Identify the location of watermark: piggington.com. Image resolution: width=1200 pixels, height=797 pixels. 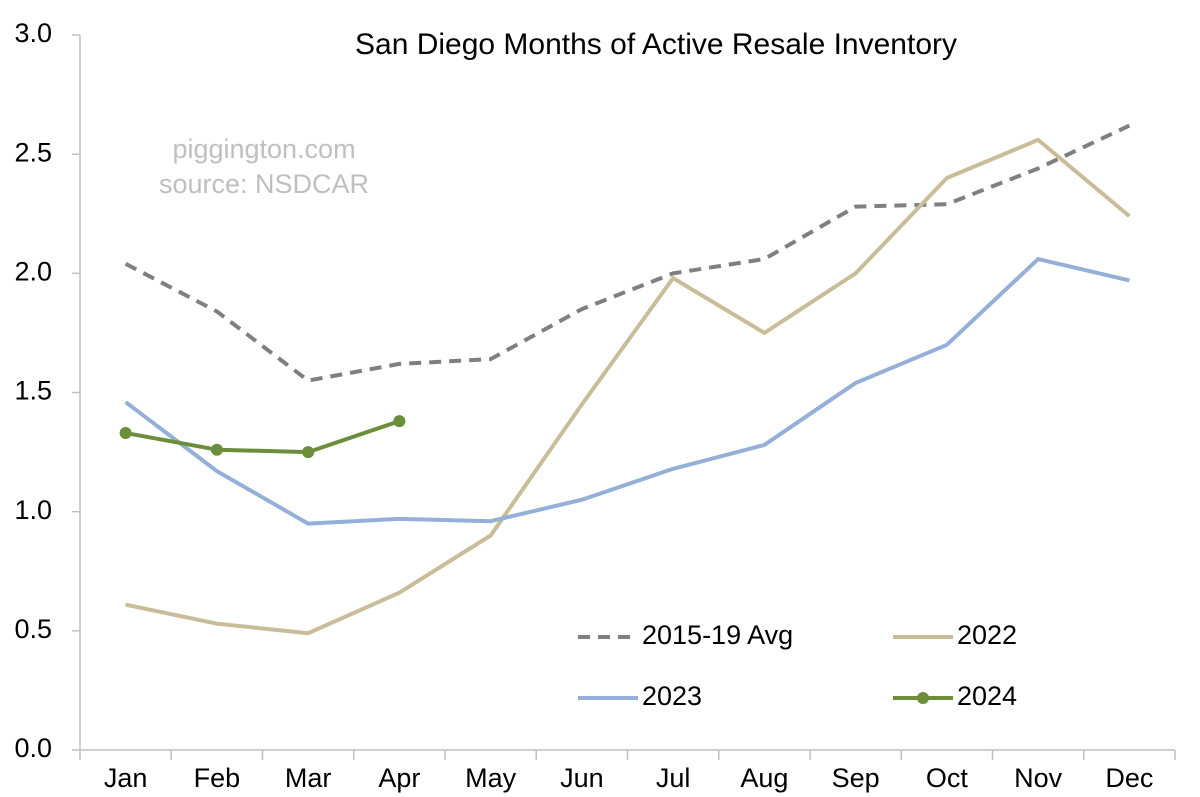
(263, 149).